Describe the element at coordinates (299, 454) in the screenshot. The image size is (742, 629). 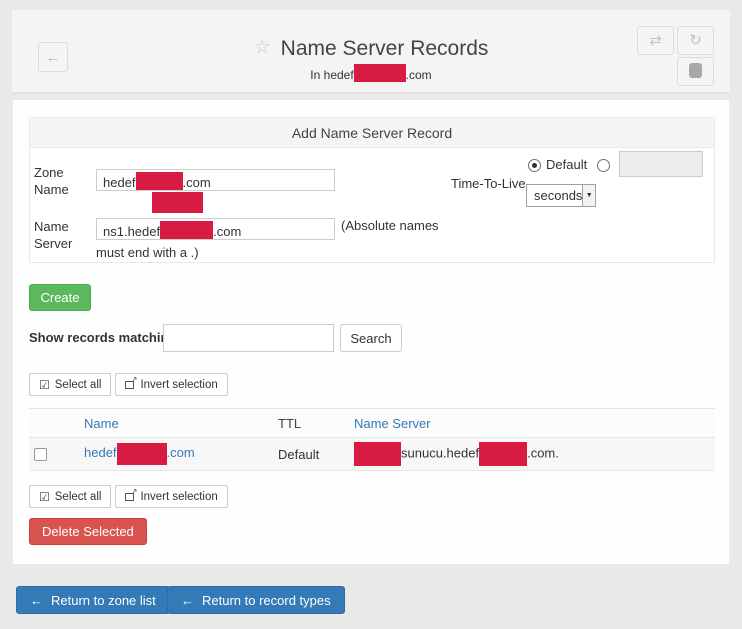
I see `record-ttl-value: Default` at that location.